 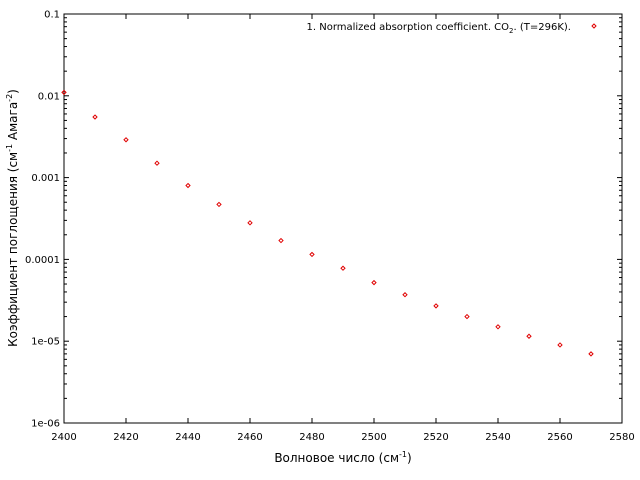 What do you see at coordinates (187, 437) in the screenshot?
I see `x-tick-label: 2440` at bounding box center [187, 437].